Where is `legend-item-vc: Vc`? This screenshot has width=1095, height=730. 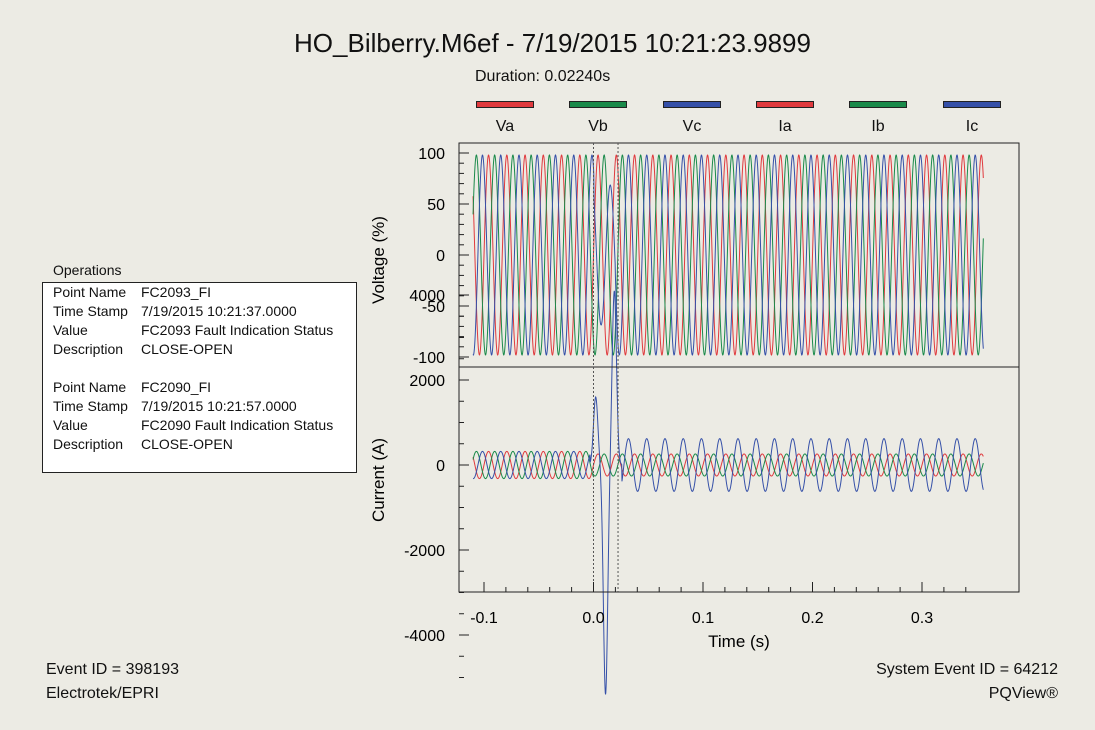
legend-item-vc: Vc is located at coordinates (692, 118).